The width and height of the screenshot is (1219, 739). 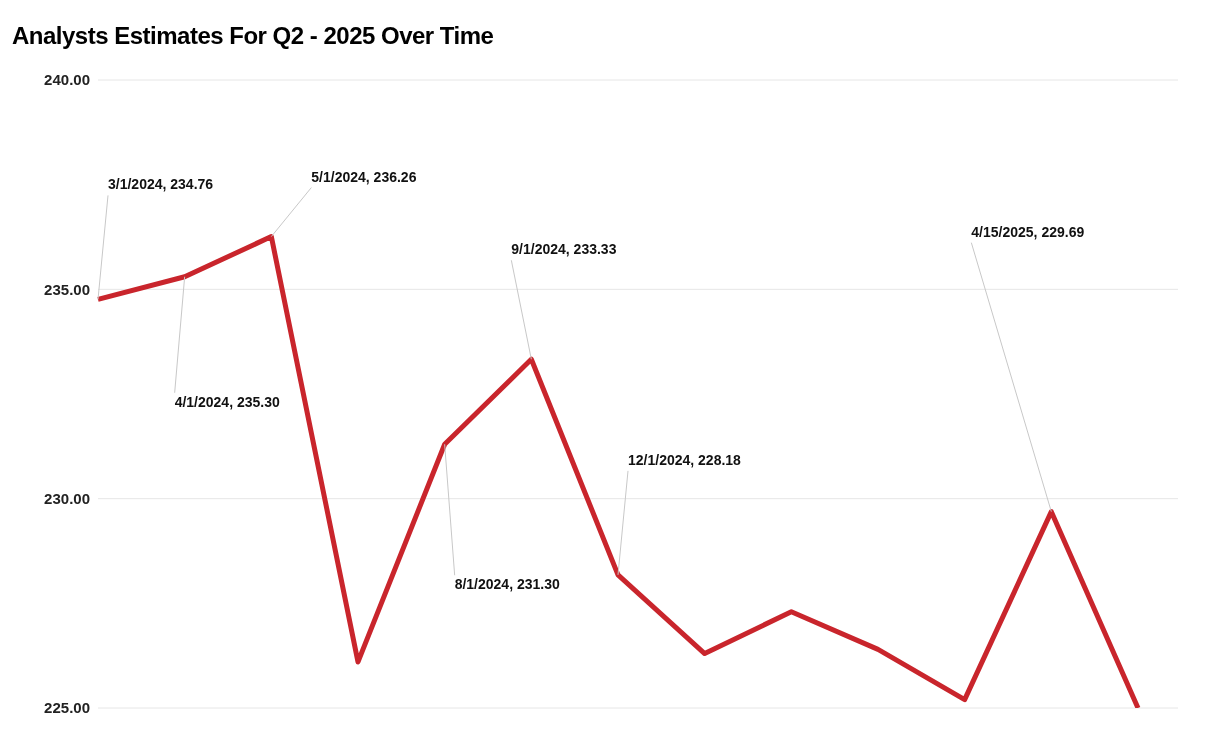 What do you see at coordinates (253, 36) in the screenshot?
I see `chart-title: Analysts Estimates For Q2 - 2025 Over Time` at bounding box center [253, 36].